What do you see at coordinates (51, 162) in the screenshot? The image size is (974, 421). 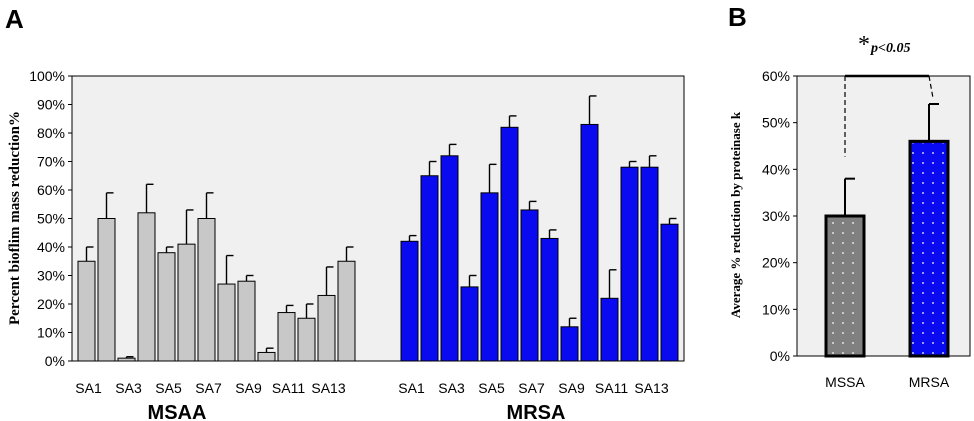 I see `y-tick-label: 70%` at bounding box center [51, 162].